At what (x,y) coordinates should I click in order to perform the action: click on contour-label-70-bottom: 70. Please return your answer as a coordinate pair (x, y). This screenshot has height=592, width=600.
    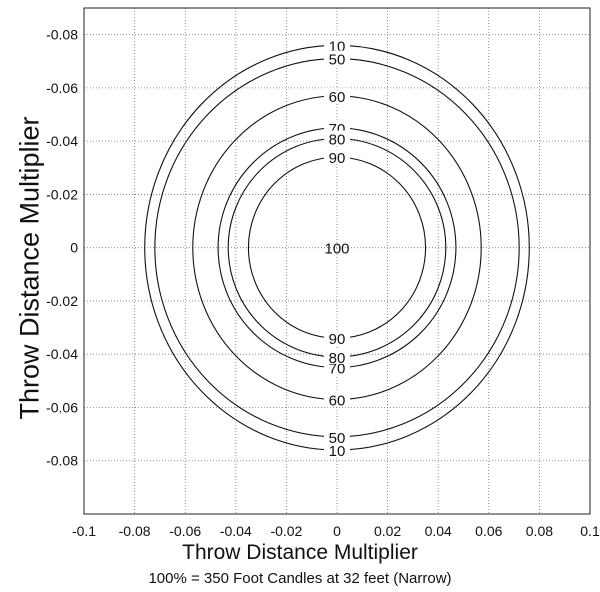
    Looking at the image, I should click on (337, 369).